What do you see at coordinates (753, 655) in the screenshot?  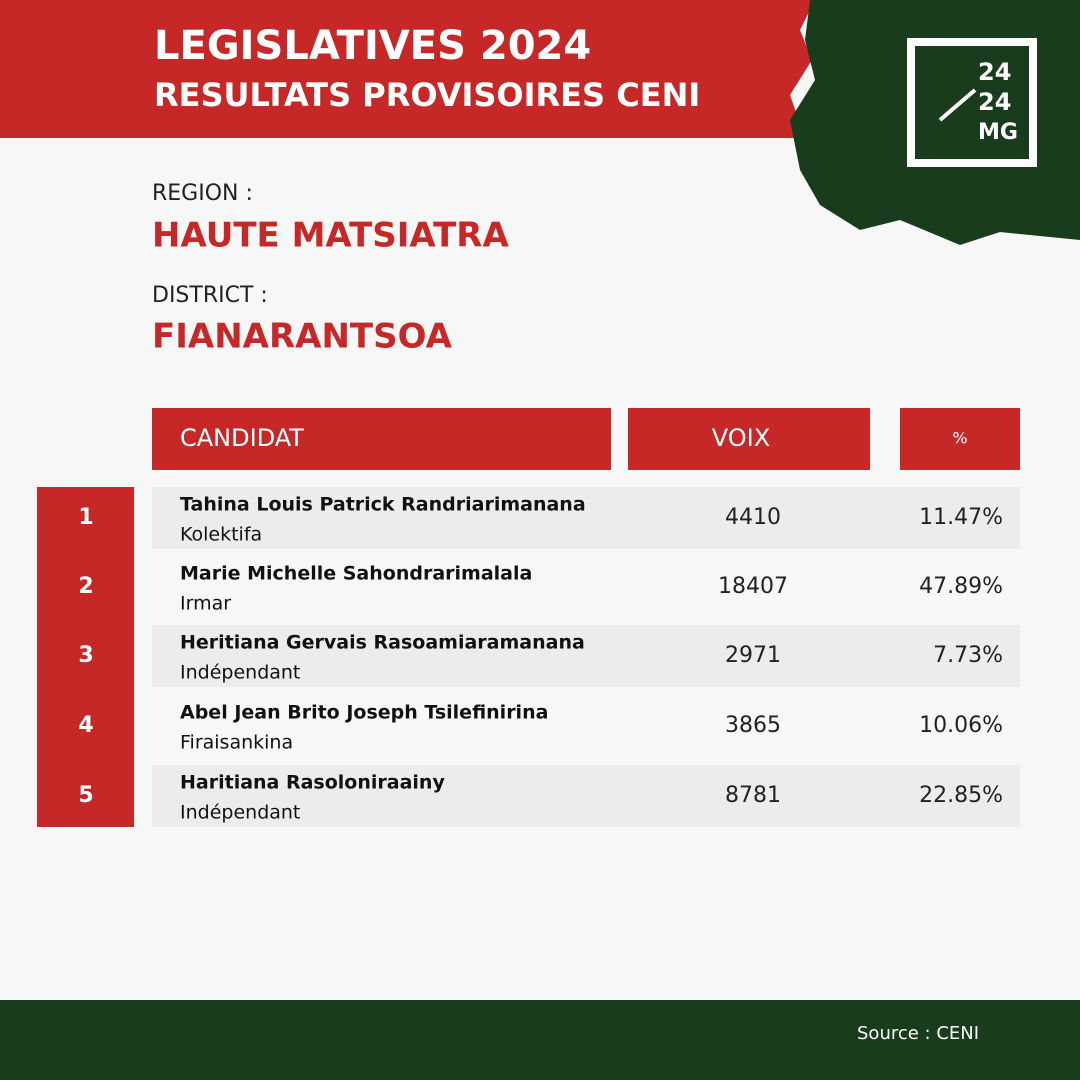 I see `votes: 2971` at bounding box center [753, 655].